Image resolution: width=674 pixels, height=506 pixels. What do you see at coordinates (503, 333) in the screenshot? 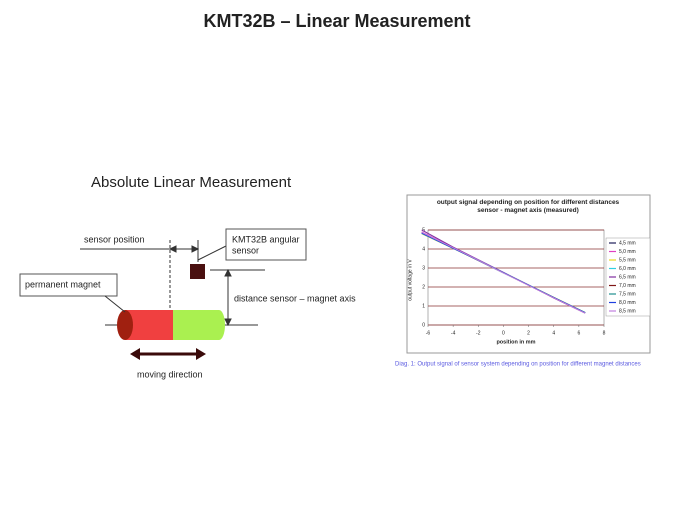
I see `x-tick-label: 0` at bounding box center [503, 333].